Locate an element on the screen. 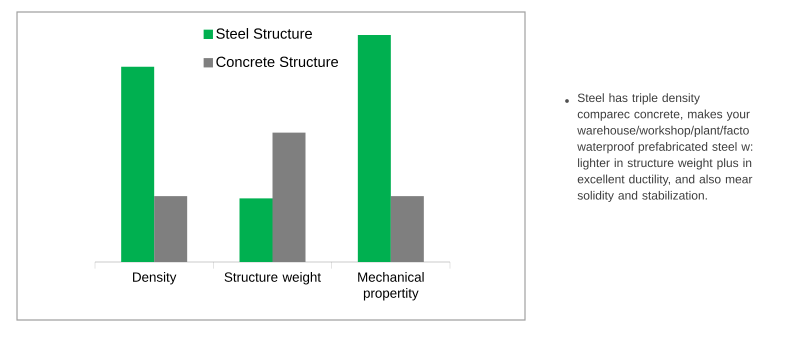 Image resolution: width=794 pixels, height=360 pixels. legend-label: Steel Structure is located at coordinates (264, 33).